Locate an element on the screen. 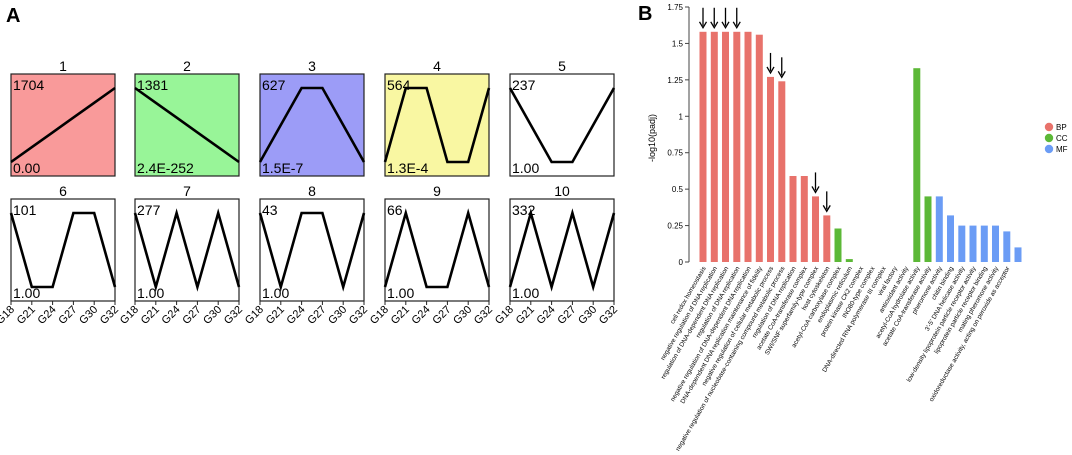 Image resolution: width=1072 pixels, height=455 pixels. profile-count: 1704 is located at coordinates (28, 85).